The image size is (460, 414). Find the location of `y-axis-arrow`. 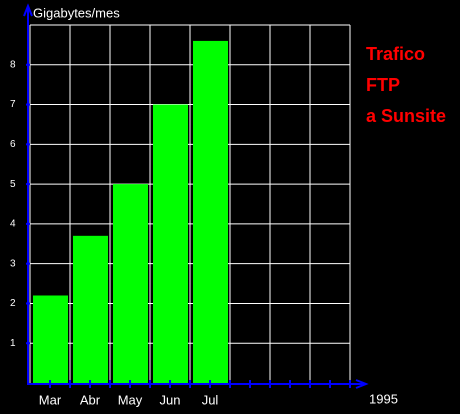

y-axis-arrow is located at coordinates (28, 10).